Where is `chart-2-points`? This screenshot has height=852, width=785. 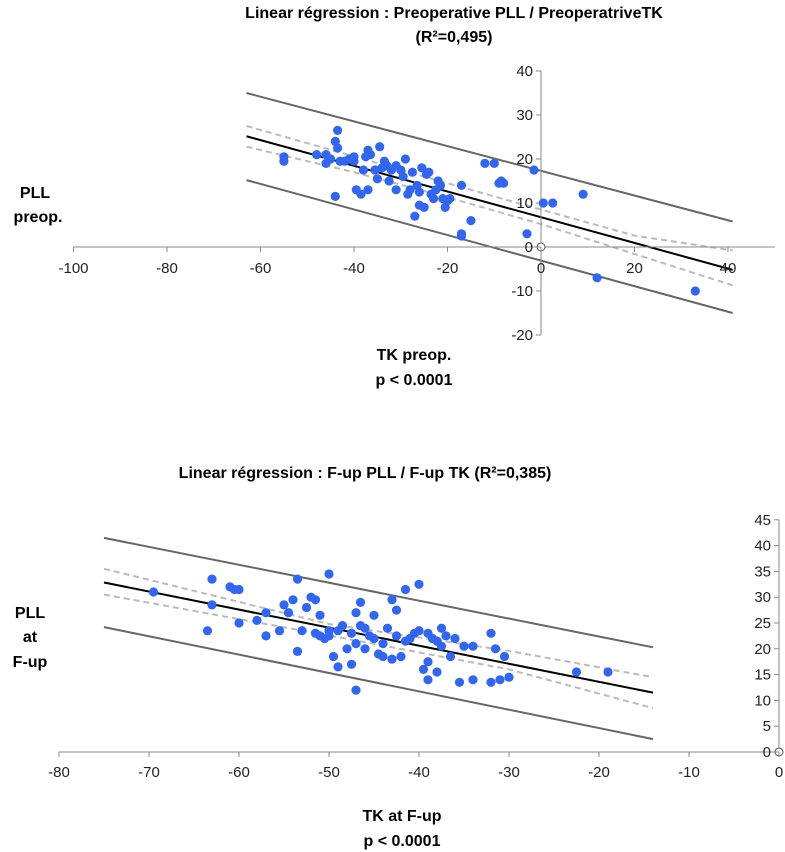
chart-2-points is located at coordinates (380, 632).